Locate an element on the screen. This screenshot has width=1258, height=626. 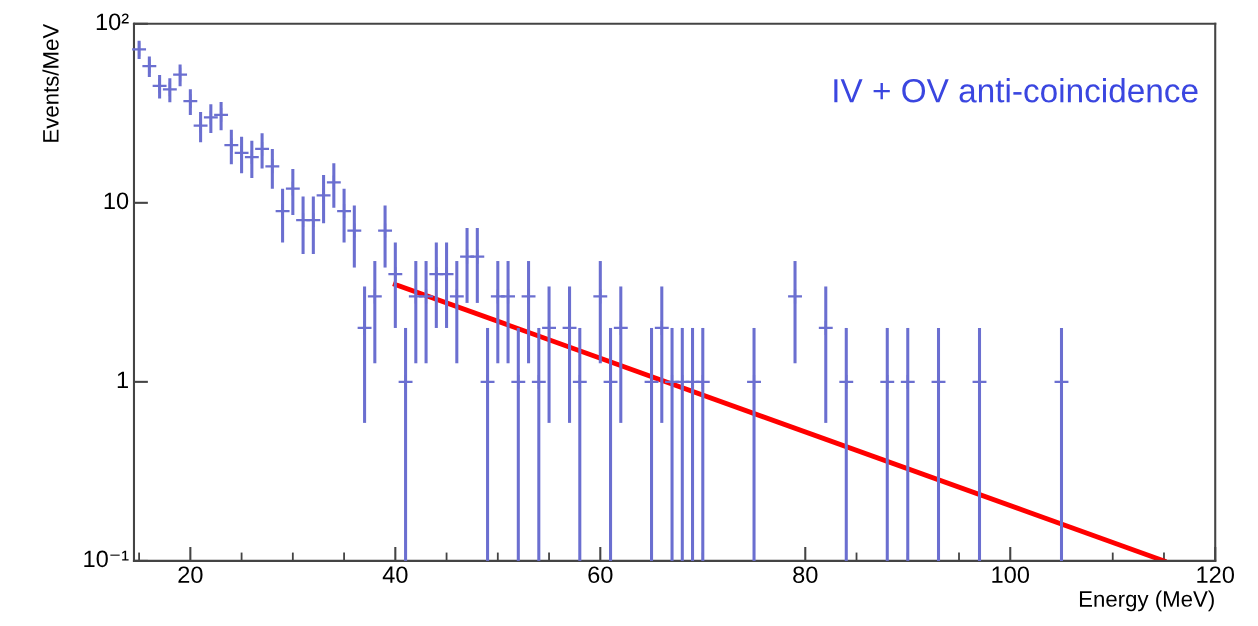
x-tick-label: 40 is located at coordinates (395, 575).